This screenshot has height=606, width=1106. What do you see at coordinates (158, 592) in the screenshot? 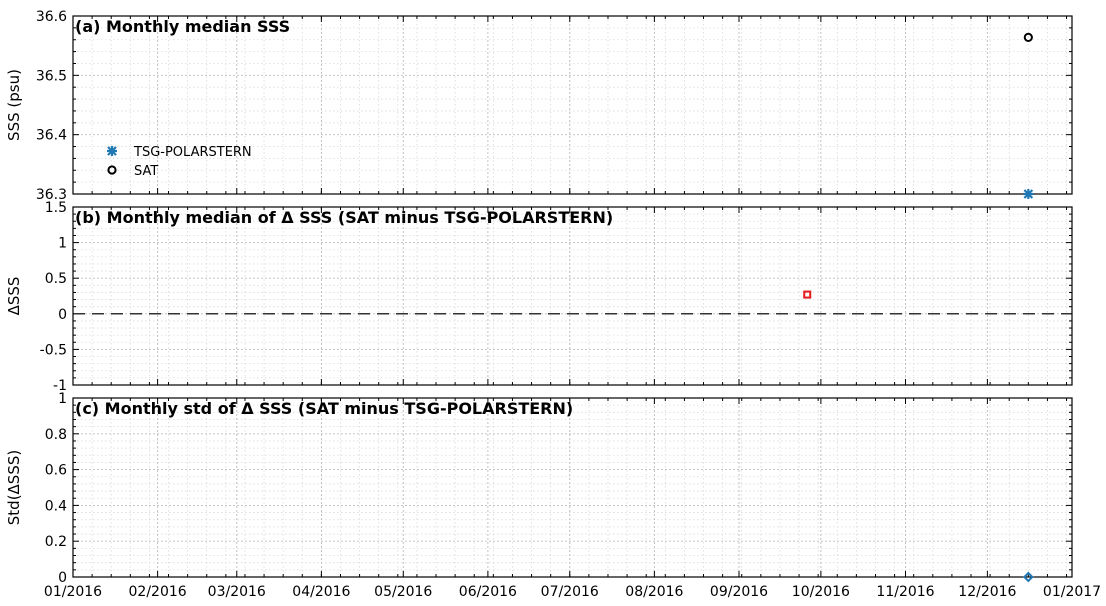
I see `x-tick-label: 02/2016` at bounding box center [158, 592].